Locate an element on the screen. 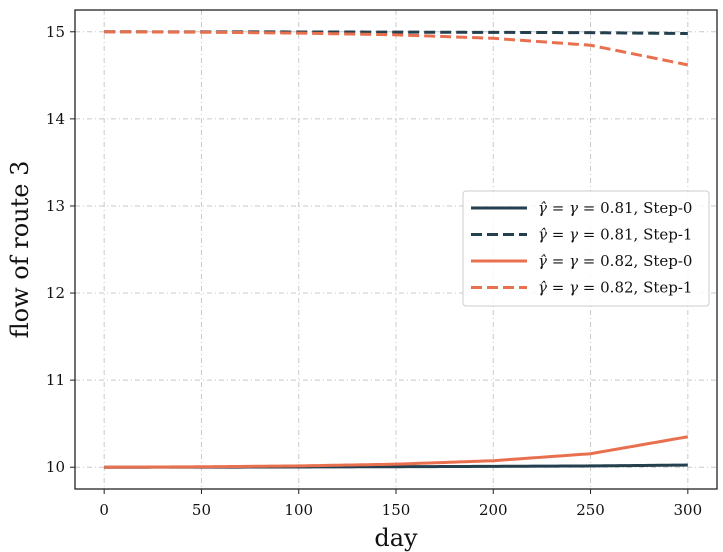 This screenshot has height=552, width=723. x-tick-label: 250 is located at coordinates (590, 510).